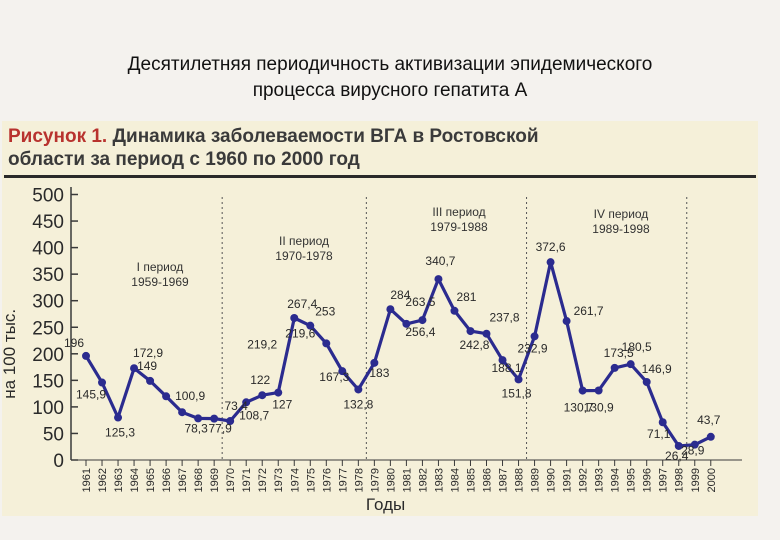 The image size is (780, 540). I want to click on data-label: 146,9, so click(657, 369).